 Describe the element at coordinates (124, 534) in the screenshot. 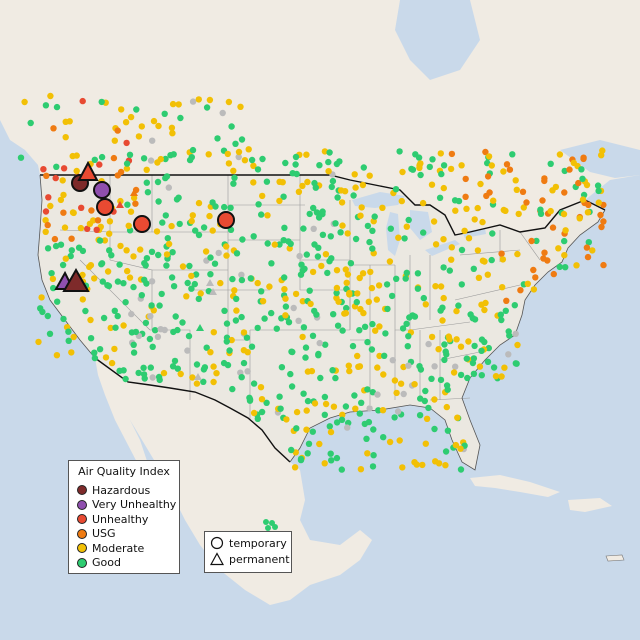

I see `legend-item-usg: USG` at that location.